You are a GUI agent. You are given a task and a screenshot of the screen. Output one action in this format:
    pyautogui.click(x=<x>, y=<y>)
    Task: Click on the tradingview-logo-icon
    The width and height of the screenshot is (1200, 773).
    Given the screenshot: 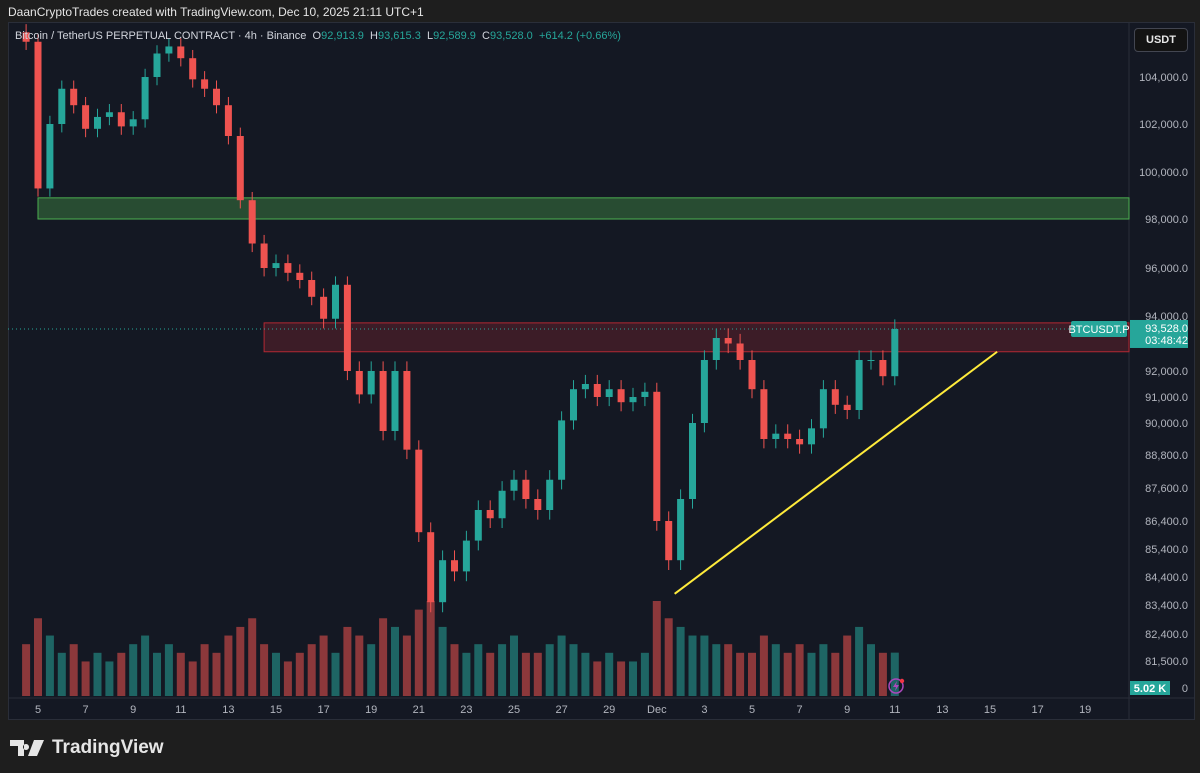 What is the action you would take?
    pyautogui.click(x=27, y=748)
    